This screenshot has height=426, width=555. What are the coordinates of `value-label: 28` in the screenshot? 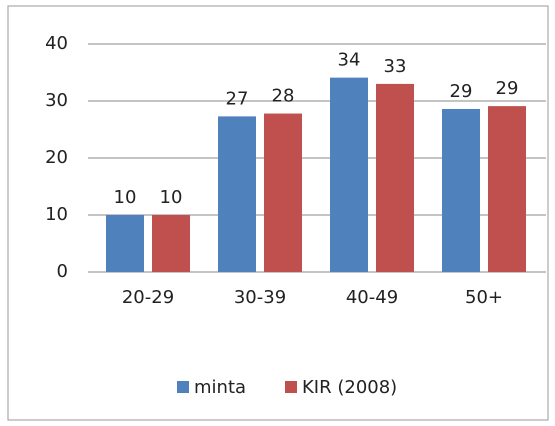 It's located at (283, 96).